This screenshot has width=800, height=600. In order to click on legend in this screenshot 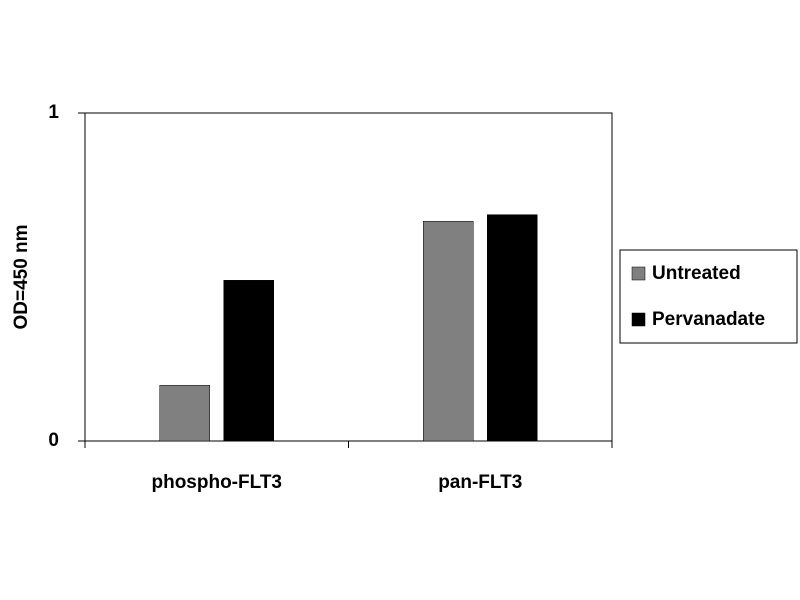, I will do `click(708, 296)`.